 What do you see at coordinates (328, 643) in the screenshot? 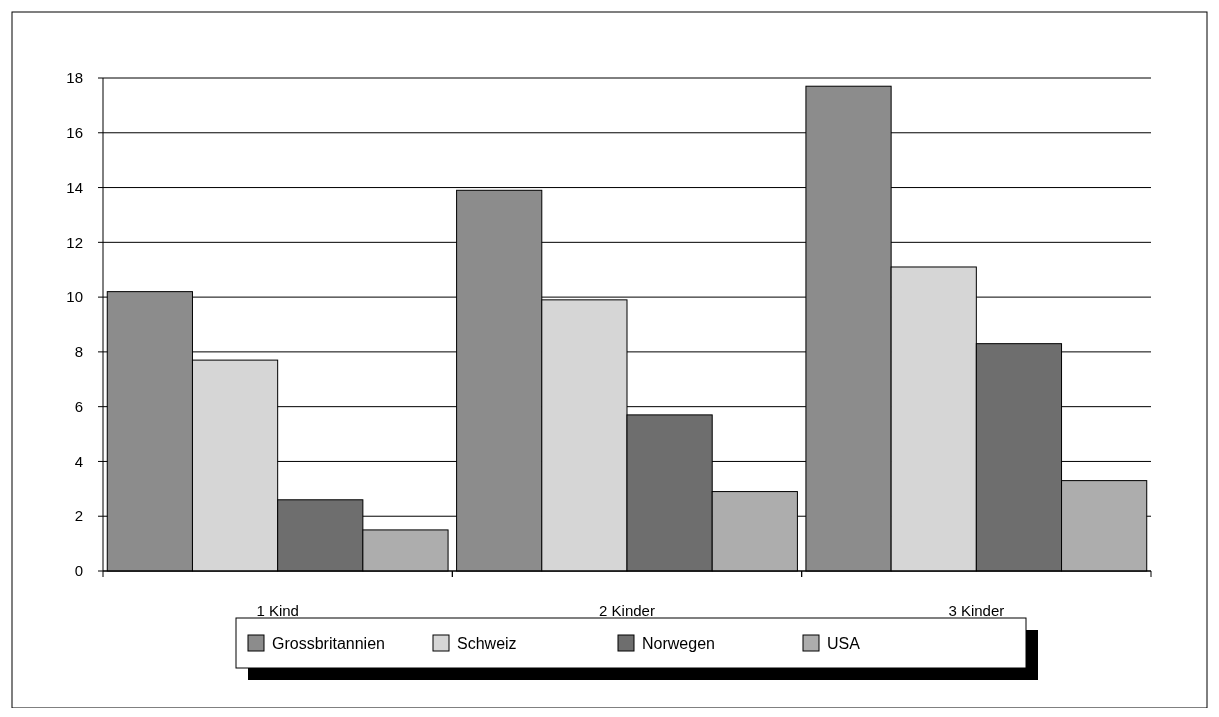
I see `legend-label: Grossbritannien` at bounding box center [328, 643].